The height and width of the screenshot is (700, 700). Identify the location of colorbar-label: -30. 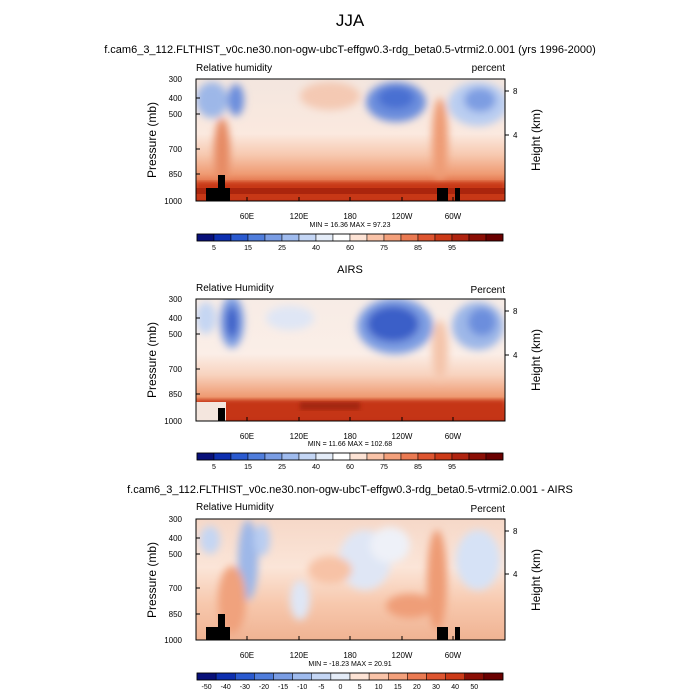
(245, 687).